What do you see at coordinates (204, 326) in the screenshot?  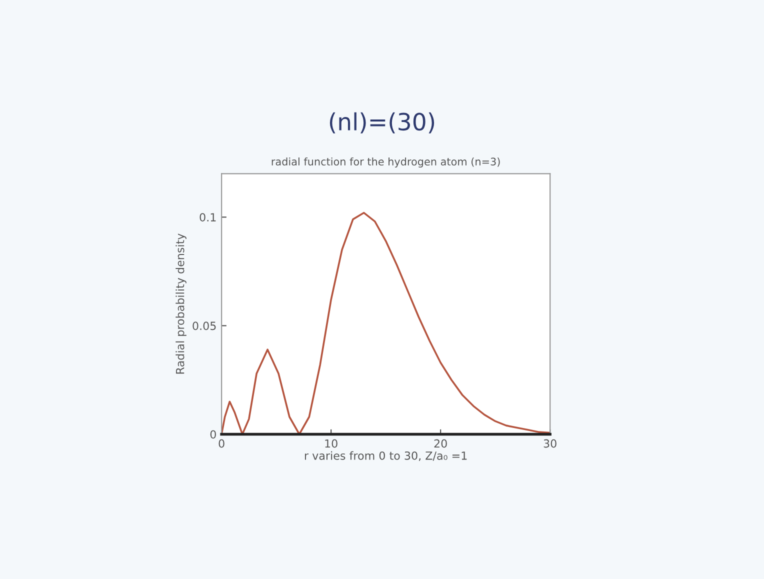 I see `y-tick-label: 0.05` at bounding box center [204, 326].